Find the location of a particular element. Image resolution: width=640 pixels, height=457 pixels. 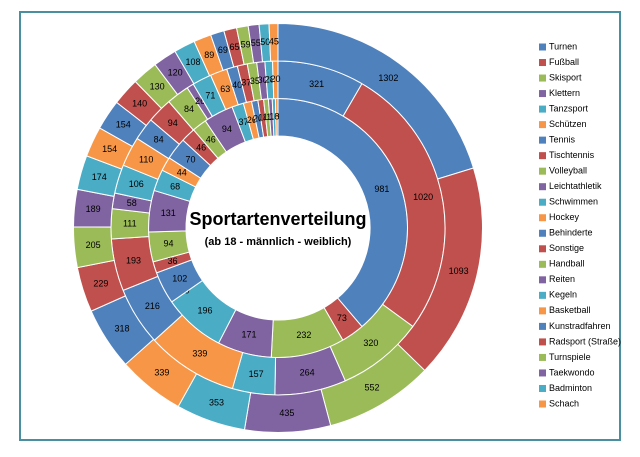

data-label: 140 is located at coordinates (139, 103).